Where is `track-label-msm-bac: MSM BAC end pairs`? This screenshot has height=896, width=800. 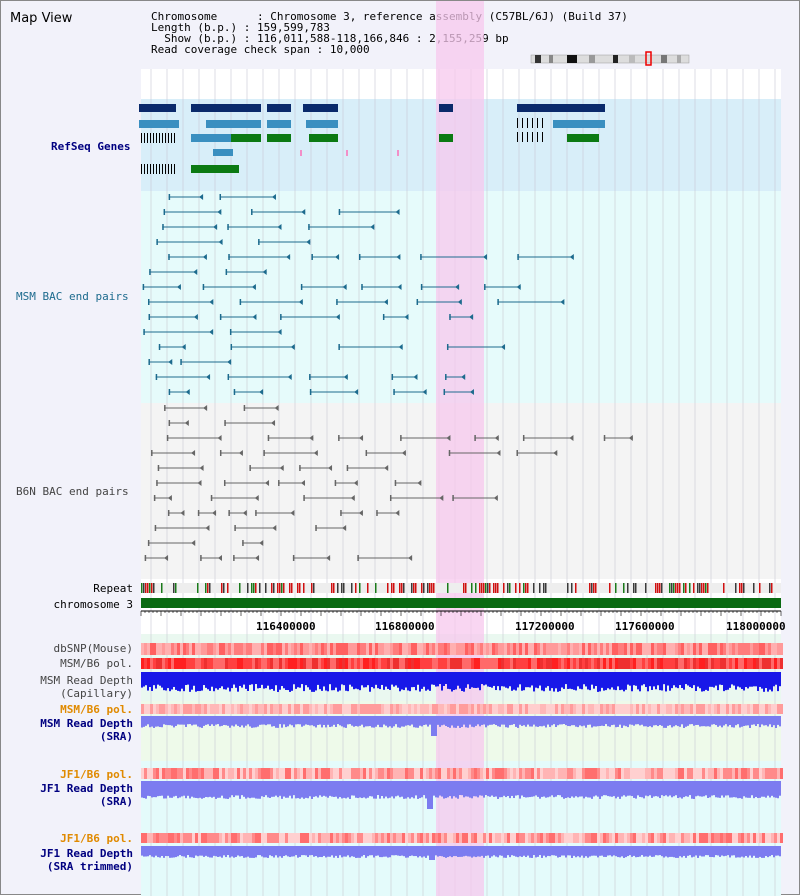 track-label-msm-bac: MSM BAC end pairs is located at coordinates (72, 296).